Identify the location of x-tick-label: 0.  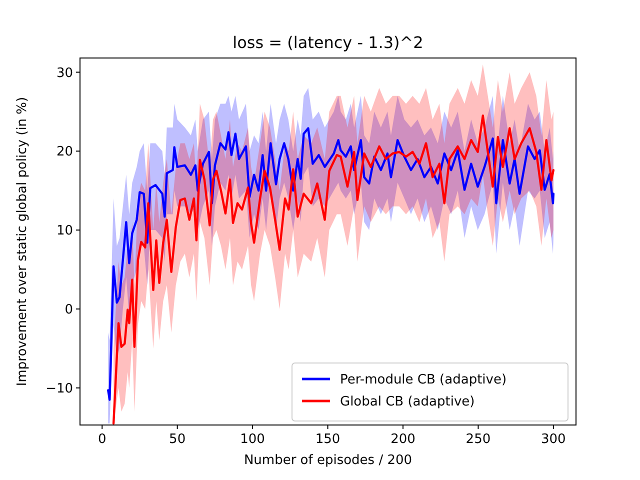
(102, 439).